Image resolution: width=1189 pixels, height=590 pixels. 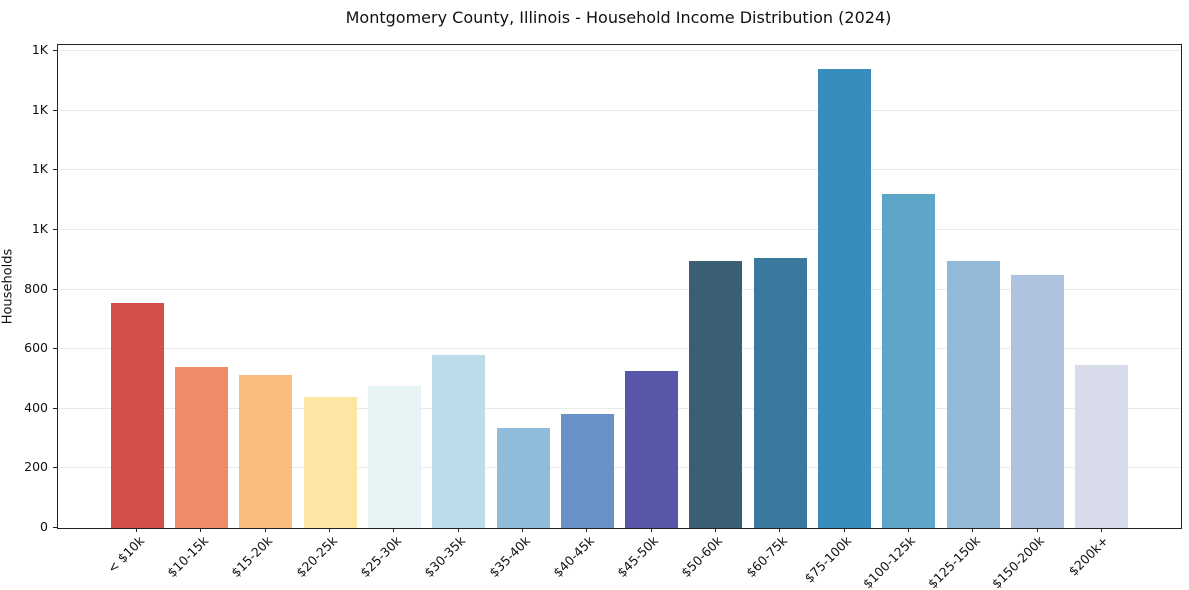 What do you see at coordinates (716, 394) in the screenshot?
I see `bar-$50-60k` at bounding box center [716, 394].